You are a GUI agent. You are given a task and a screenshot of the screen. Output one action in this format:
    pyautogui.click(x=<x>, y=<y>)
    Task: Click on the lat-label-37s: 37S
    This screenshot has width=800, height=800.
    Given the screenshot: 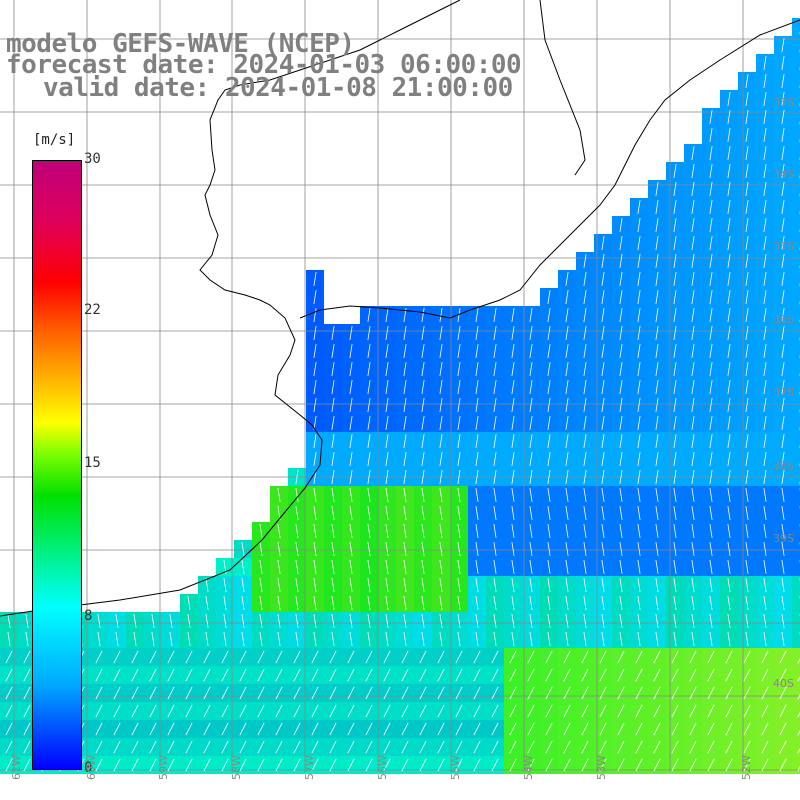 What is the action you would take?
    pyautogui.click(x=783, y=392)
    